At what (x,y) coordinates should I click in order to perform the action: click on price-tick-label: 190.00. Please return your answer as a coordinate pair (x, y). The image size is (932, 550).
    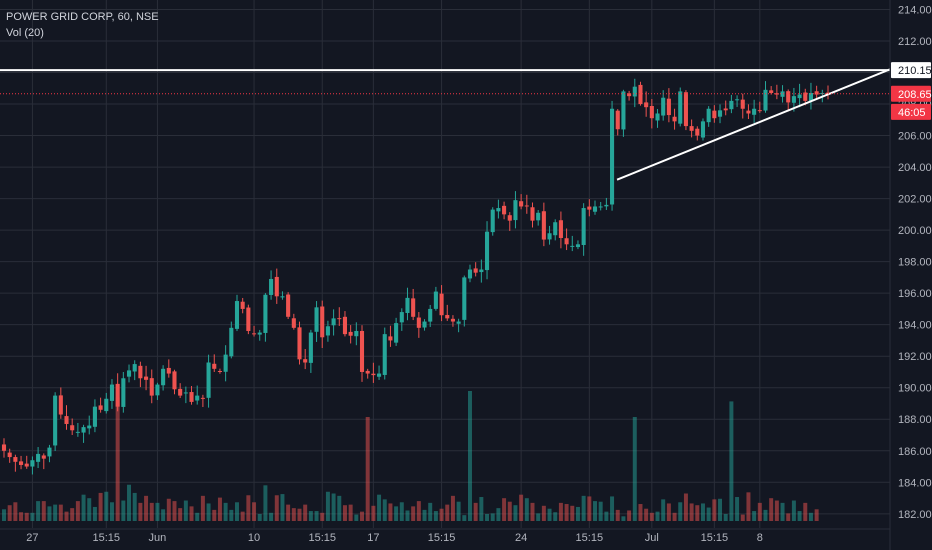
    Looking at the image, I should click on (915, 389).